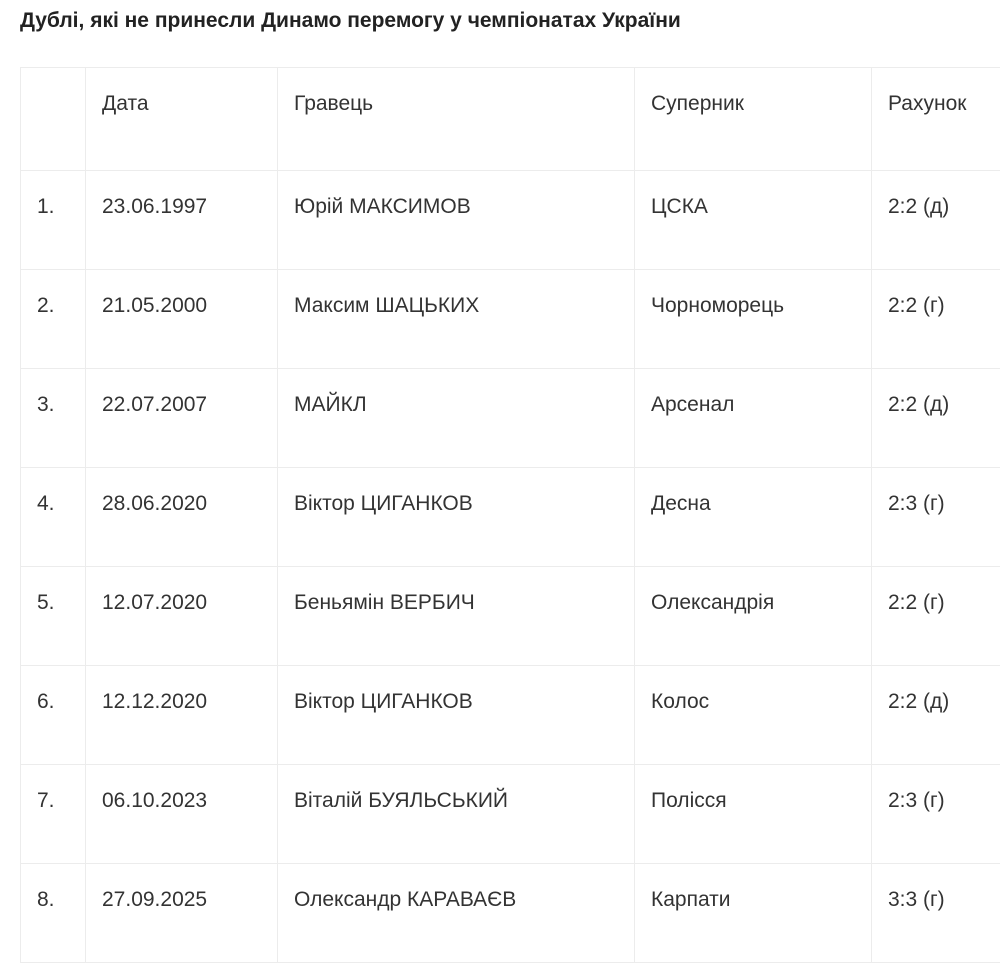 This screenshot has height=963, width=1000. What do you see at coordinates (936, 119) in the screenshot?
I see `column-header-score: Рахунок` at bounding box center [936, 119].